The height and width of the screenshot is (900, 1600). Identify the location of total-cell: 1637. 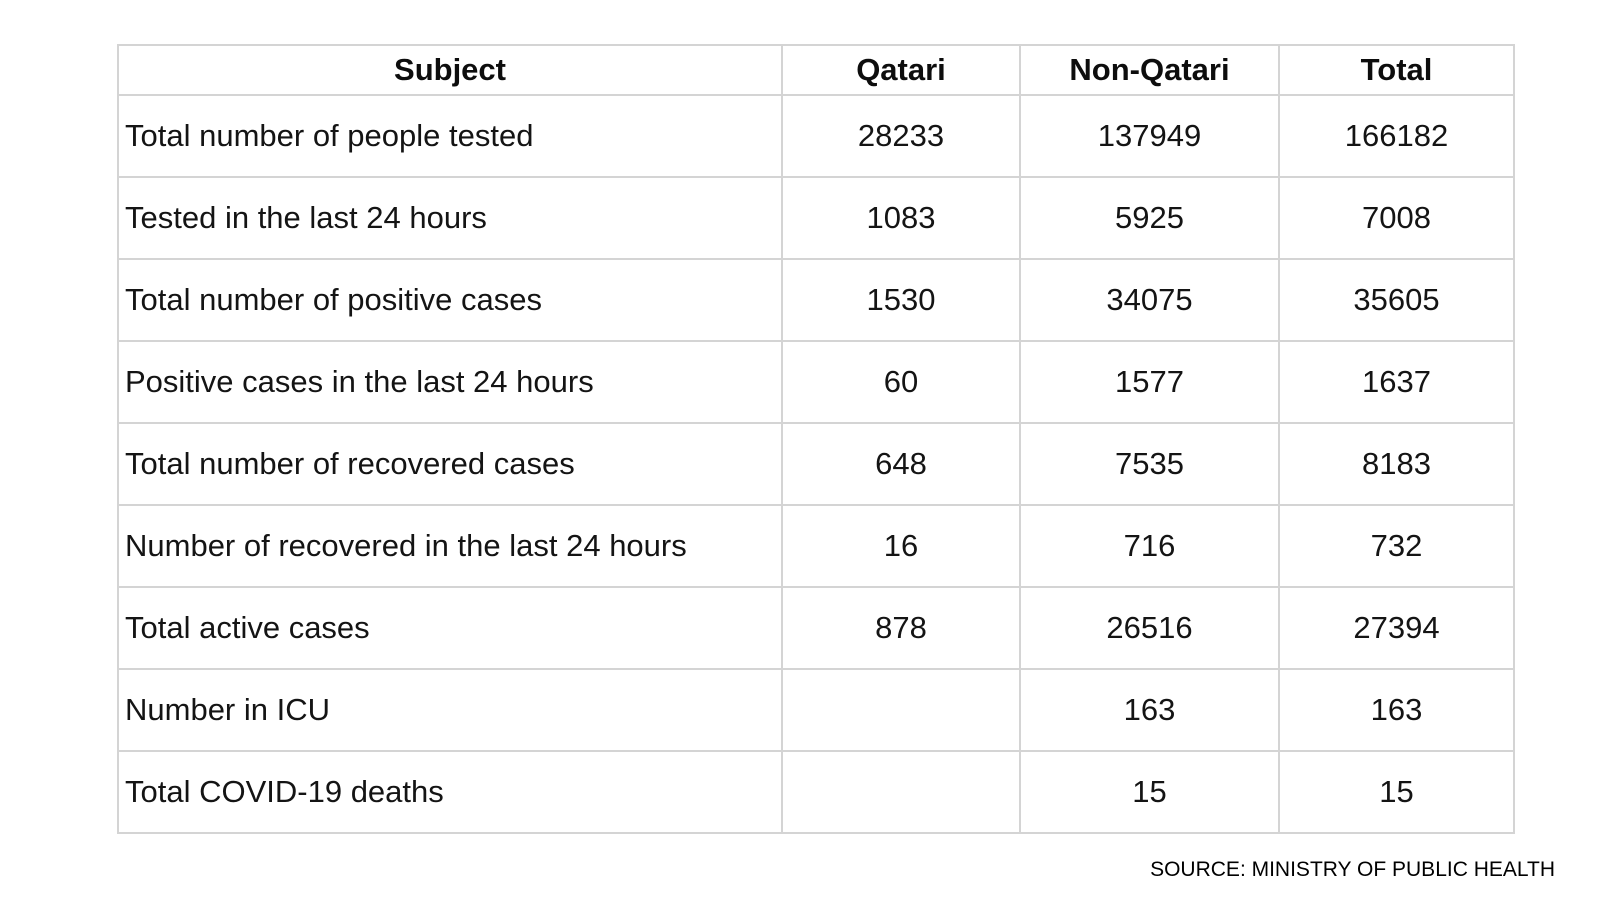
(1396, 382).